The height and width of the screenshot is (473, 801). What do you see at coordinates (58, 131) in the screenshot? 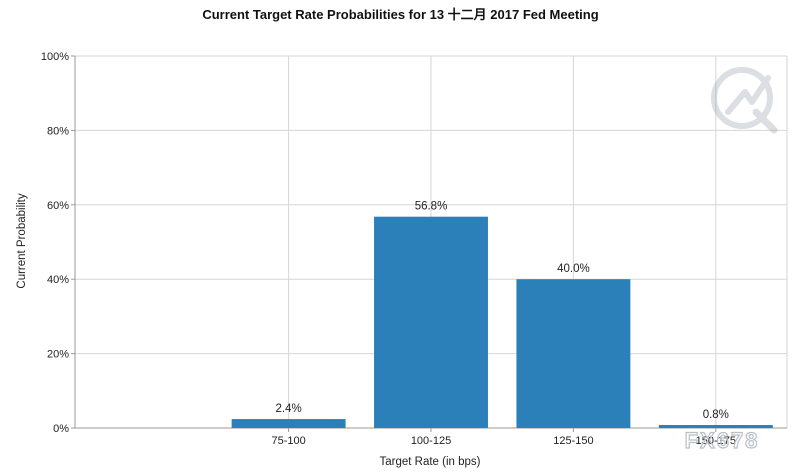
I see `y-tick-label: 80%` at bounding box center [58, 131].